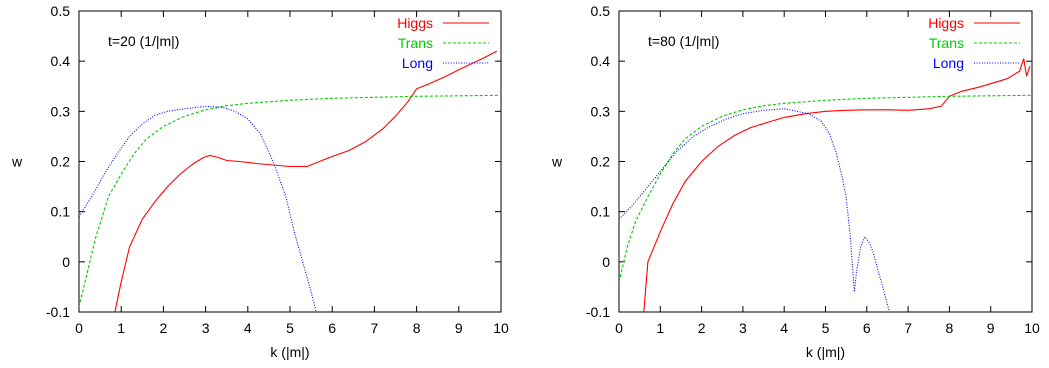 The image size is (1049, 368). I want to click on time-annotation: t=80 (1/|m|), so click(683, 41).